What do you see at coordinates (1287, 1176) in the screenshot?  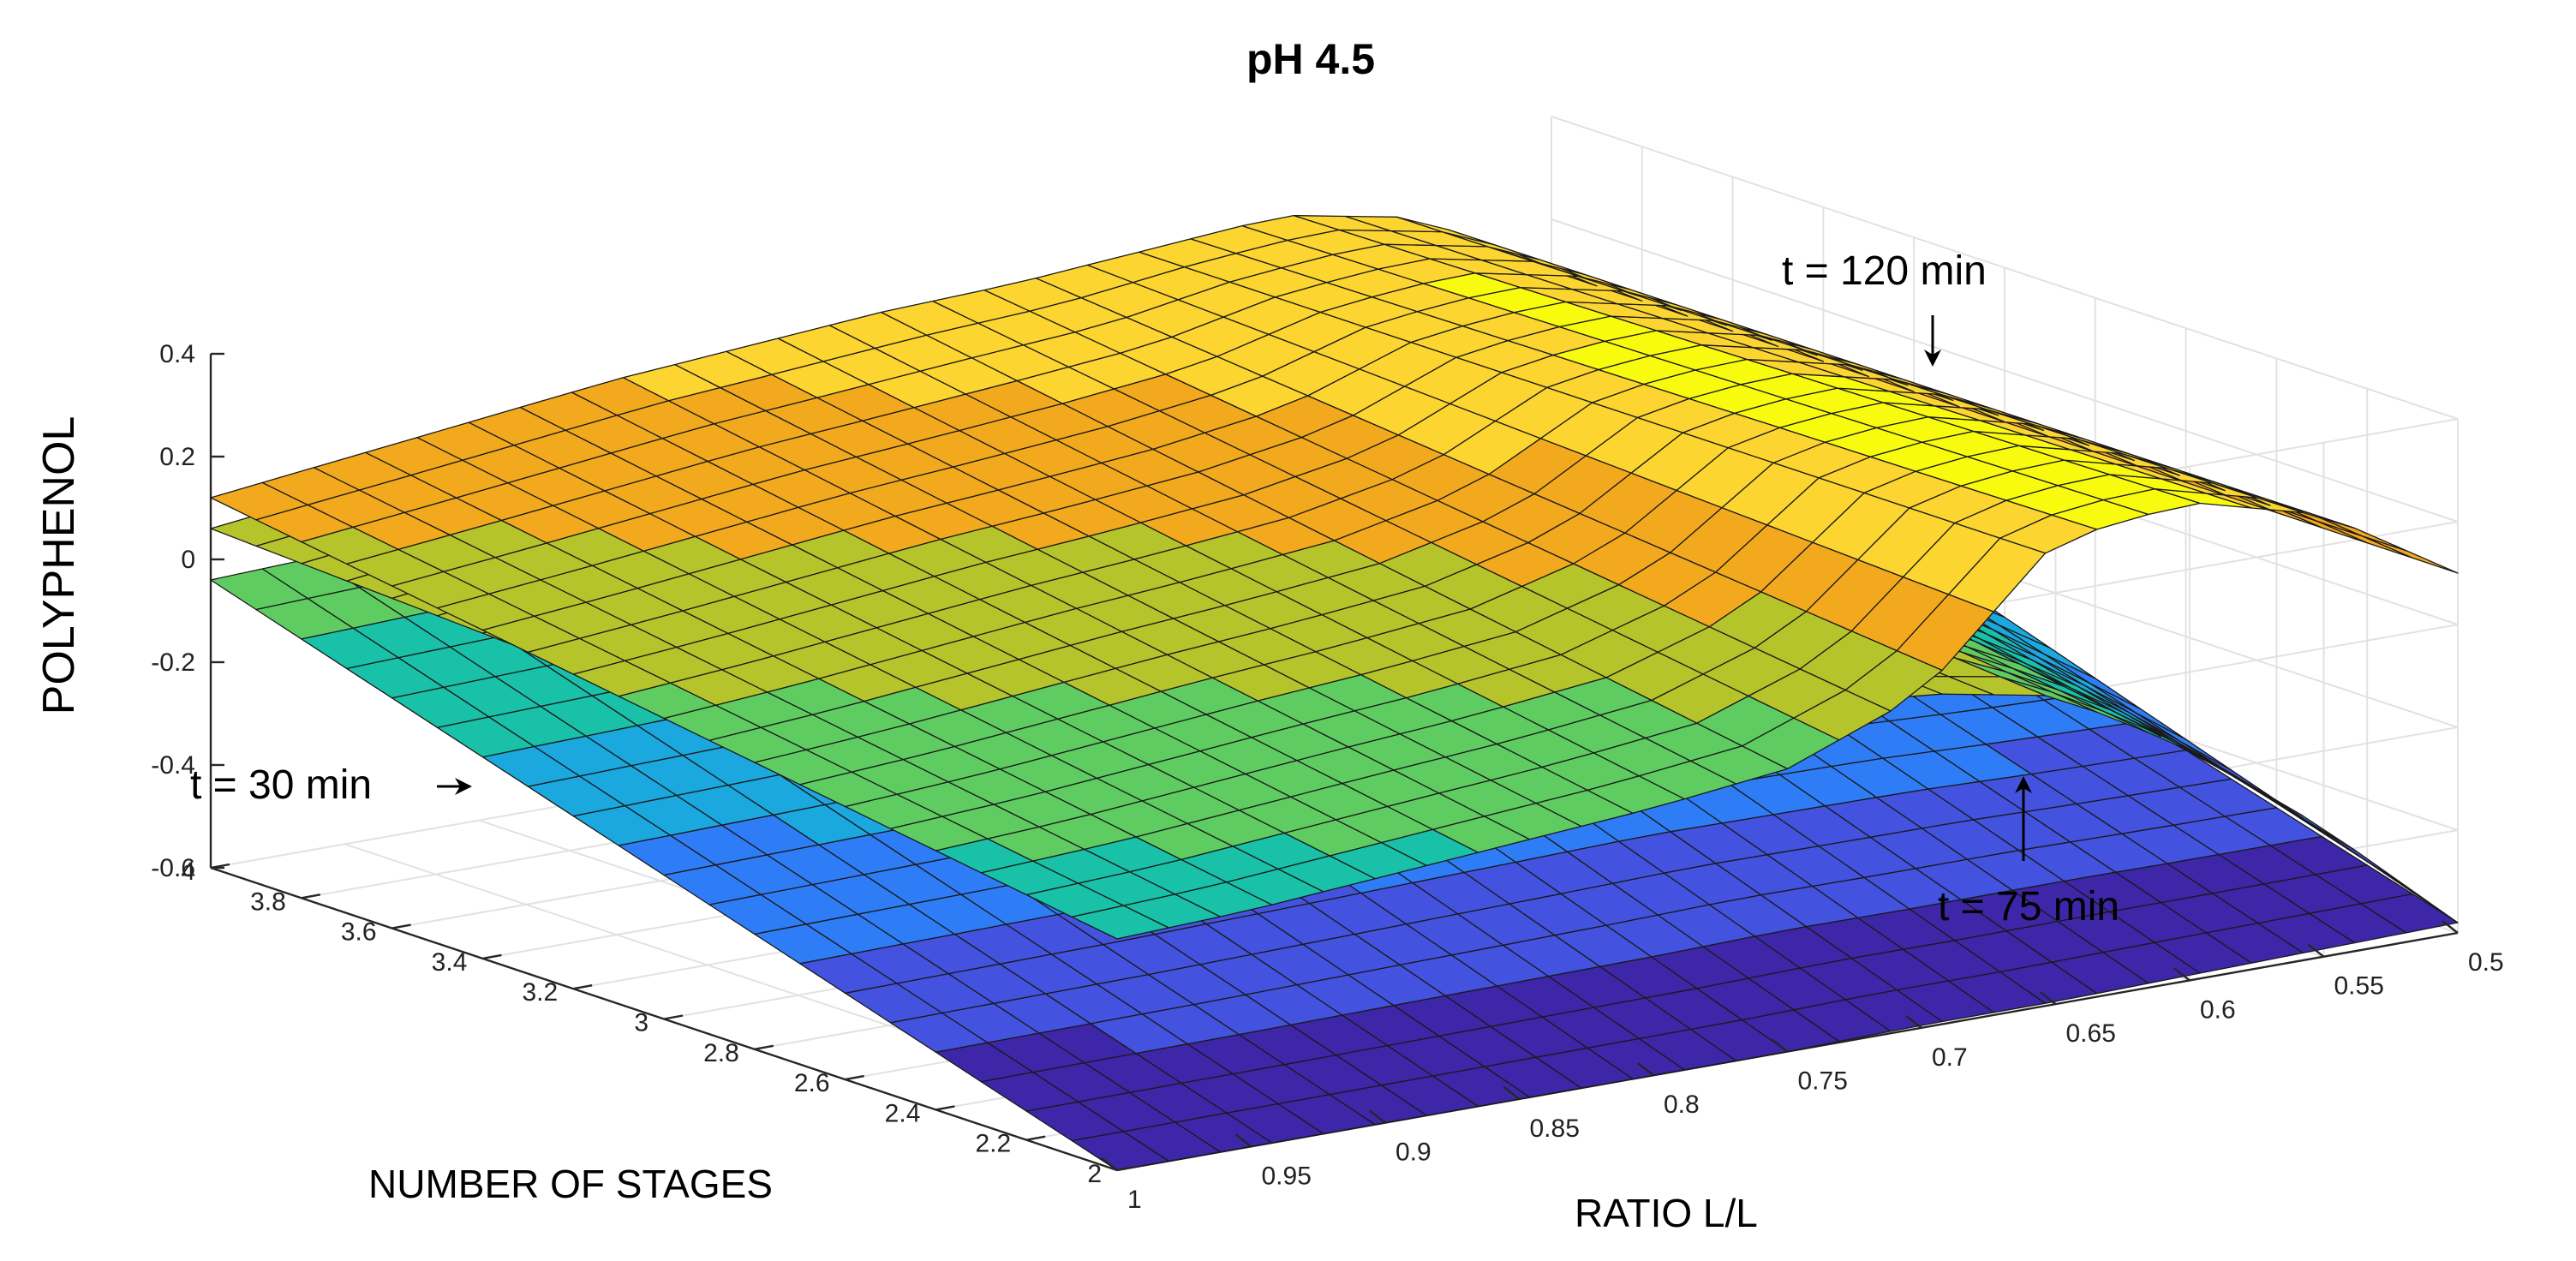 I see `y-tick-label: 0.95` at bounding box center [1287, 1176].